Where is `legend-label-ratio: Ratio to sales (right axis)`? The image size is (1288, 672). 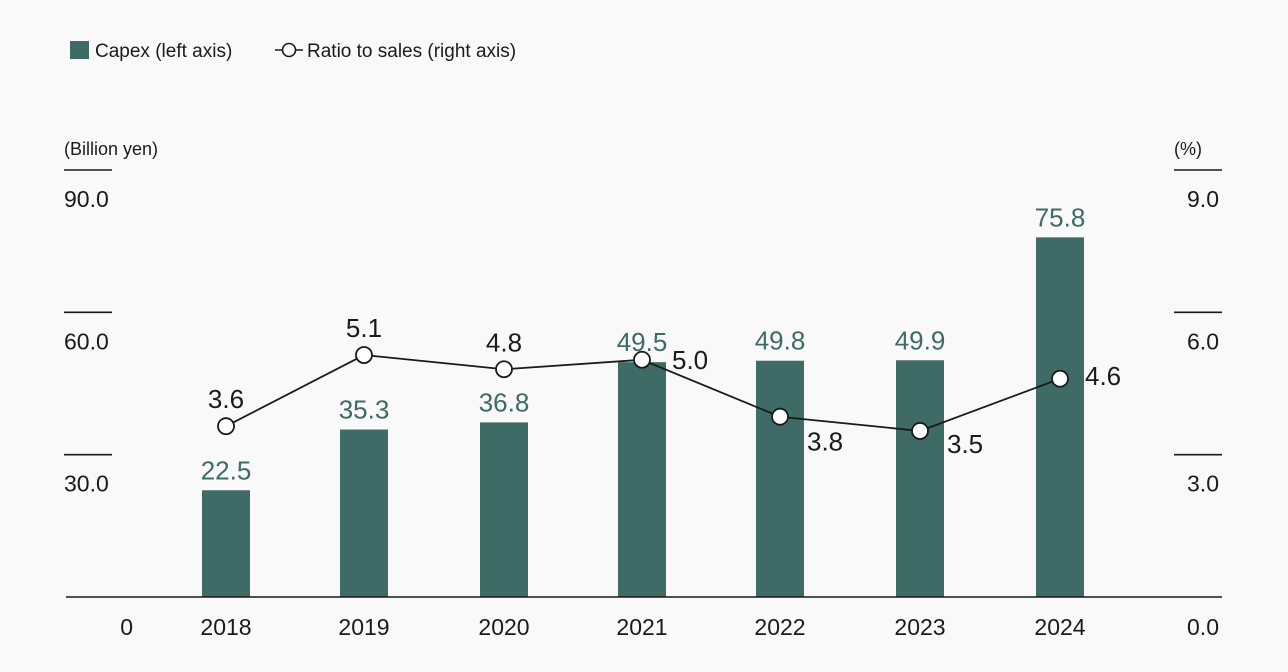 legend-label-ratio: Ratio to sales (right axis) is located at coordinates (411, 51).